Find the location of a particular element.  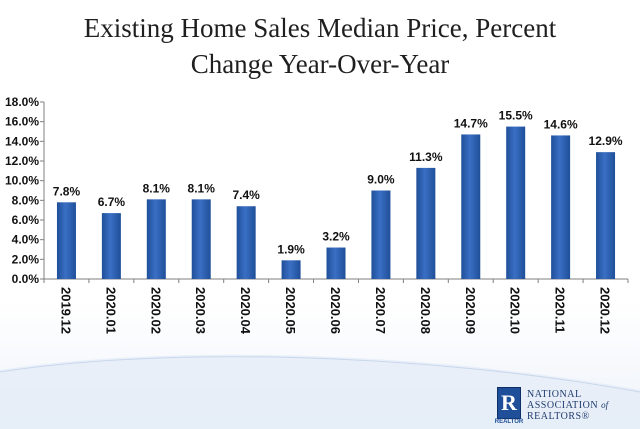

y-tick-label: 16.0% is located at coordinates (22, 122).